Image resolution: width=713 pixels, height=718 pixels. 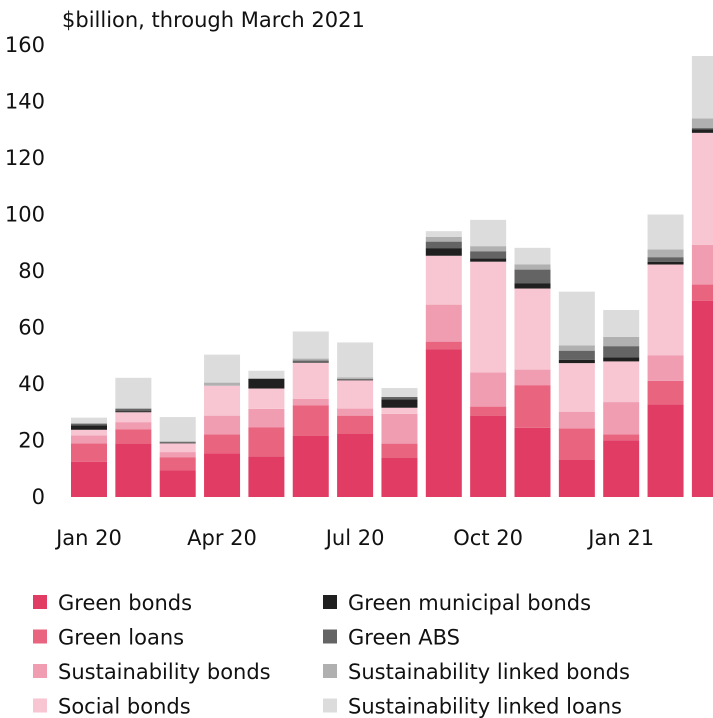 What do you see at coordinates (488, 538) in the screenshot?
I see `x-tick-label: Oct 20` at bounding box center [488, 538].